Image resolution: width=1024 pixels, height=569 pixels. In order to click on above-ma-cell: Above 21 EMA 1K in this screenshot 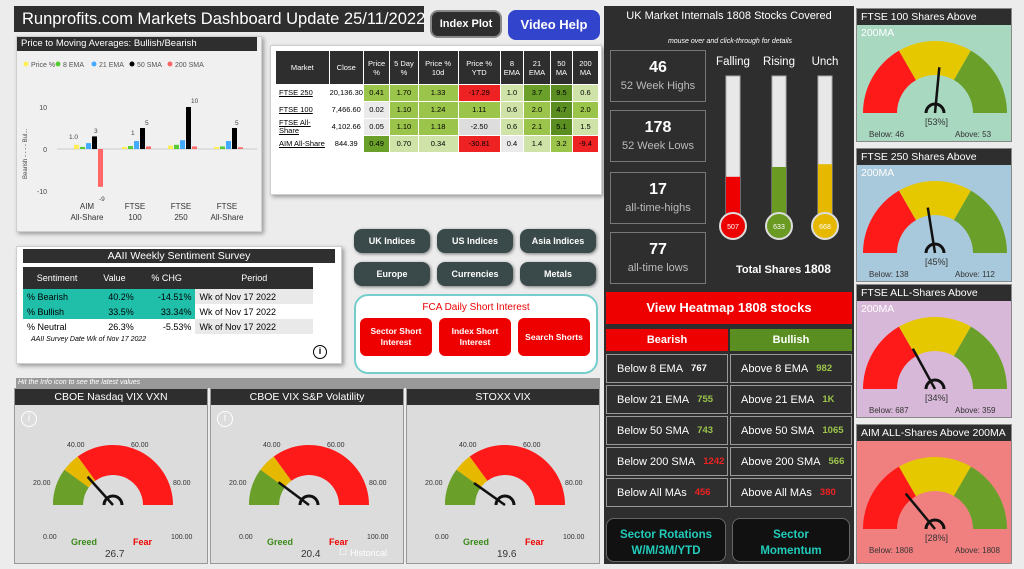, I will do `click(791, 399)`.